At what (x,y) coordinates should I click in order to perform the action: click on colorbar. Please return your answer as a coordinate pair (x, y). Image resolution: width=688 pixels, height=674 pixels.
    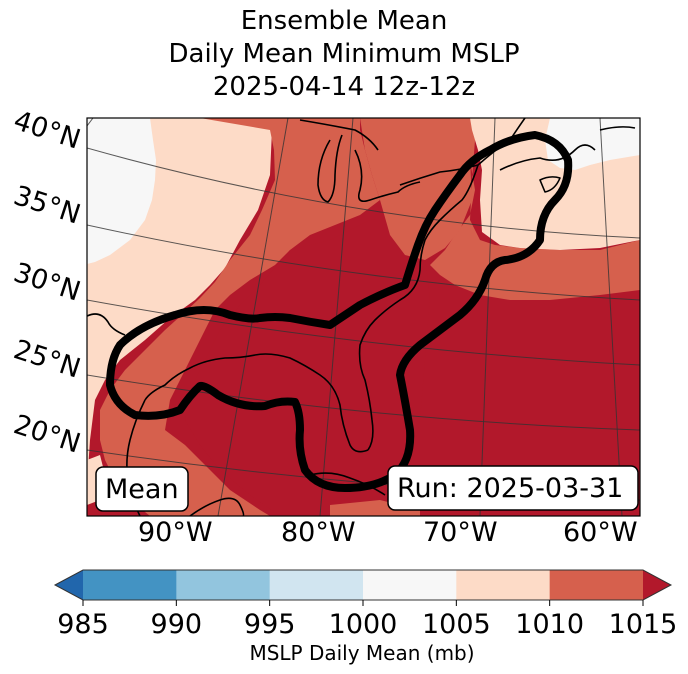
    Looking at the image, I should click on (363, 585).